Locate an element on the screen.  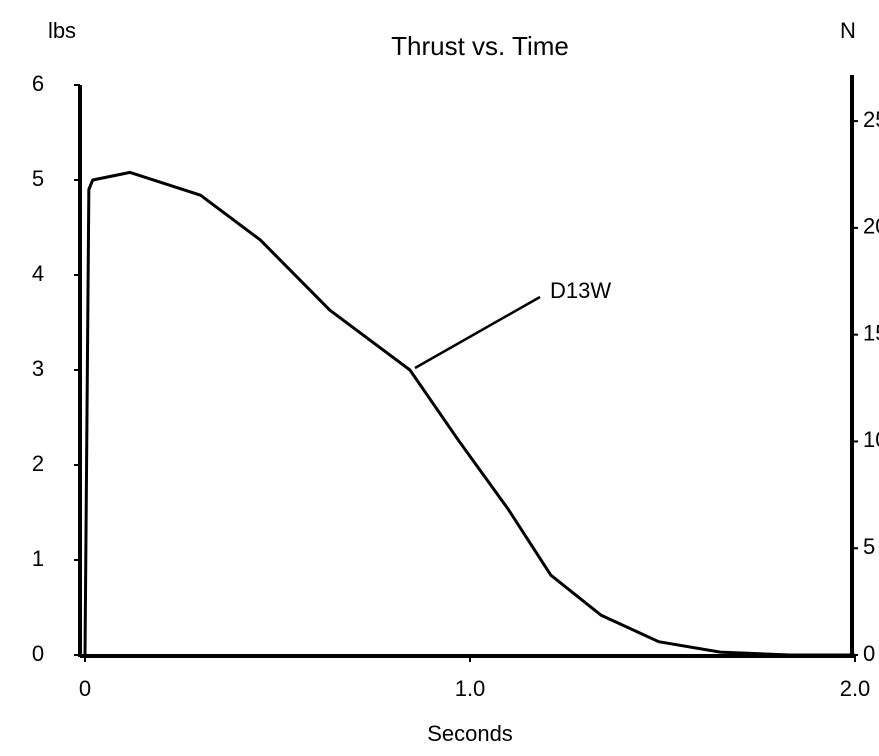
y-tick-label: 0 is located at coordinates (38, 653).